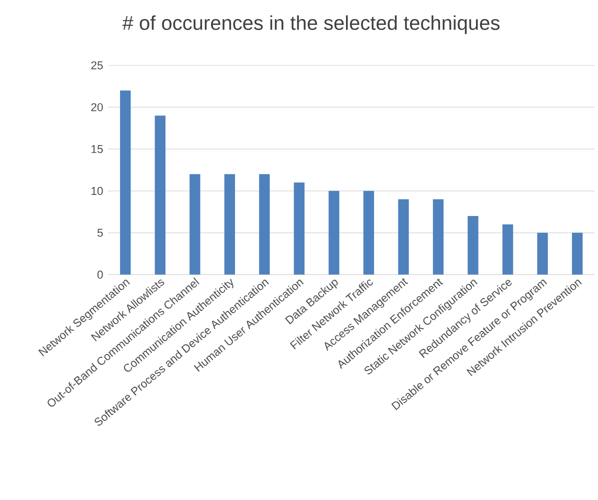 The width and height of the screenshot is (598, 500). I want to click on y-tick-label: 5, so click(100, 232).